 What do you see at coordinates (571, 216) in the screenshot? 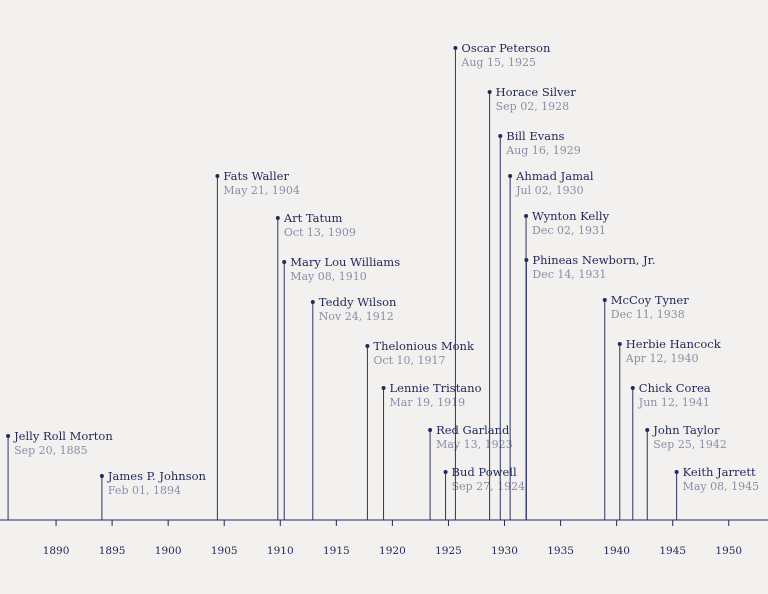
I see `event-name: Wynton Kelly` at bounding box center [571, 216].